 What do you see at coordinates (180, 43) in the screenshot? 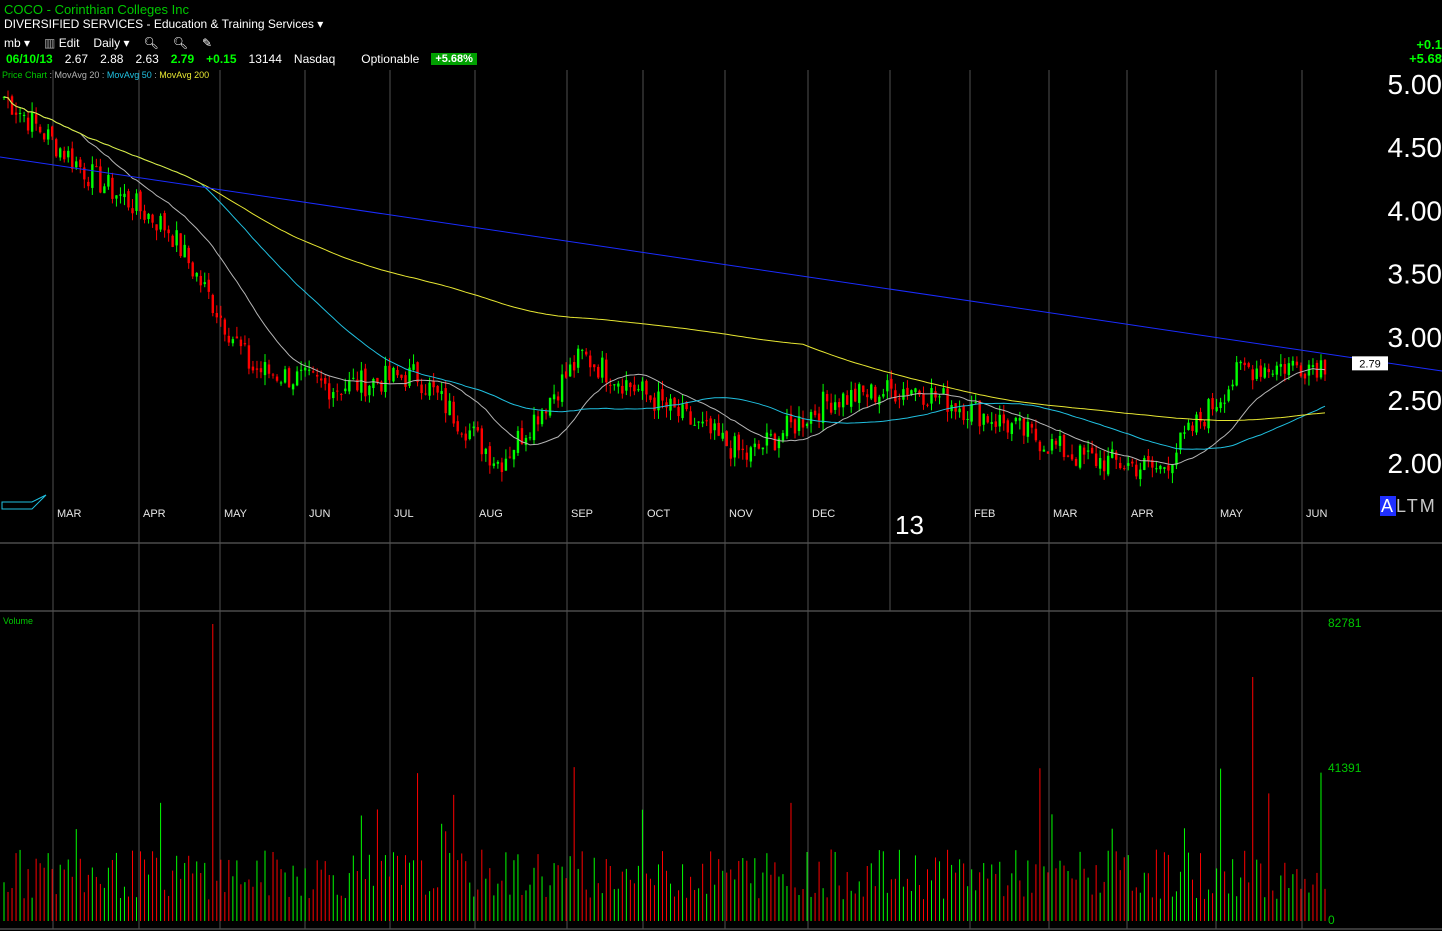
I see `zoom-out-icon: 🔍︎` at bounding box center [180, 43].